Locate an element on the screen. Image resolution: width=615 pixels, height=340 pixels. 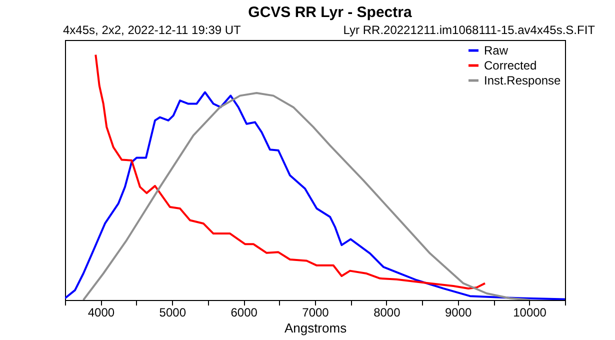
x-tick-label: 8000 is located at coordinates (387, 313).